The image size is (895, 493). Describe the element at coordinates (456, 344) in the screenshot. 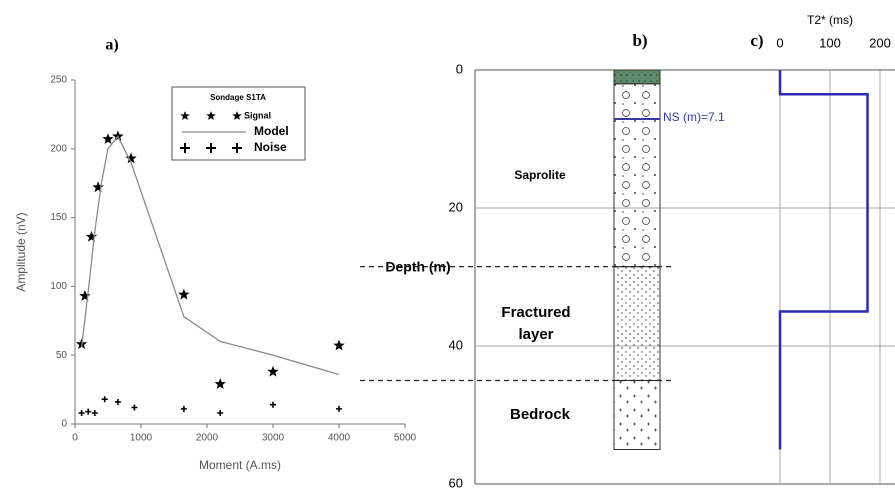

I see `y-tick-label: 40` at that location.